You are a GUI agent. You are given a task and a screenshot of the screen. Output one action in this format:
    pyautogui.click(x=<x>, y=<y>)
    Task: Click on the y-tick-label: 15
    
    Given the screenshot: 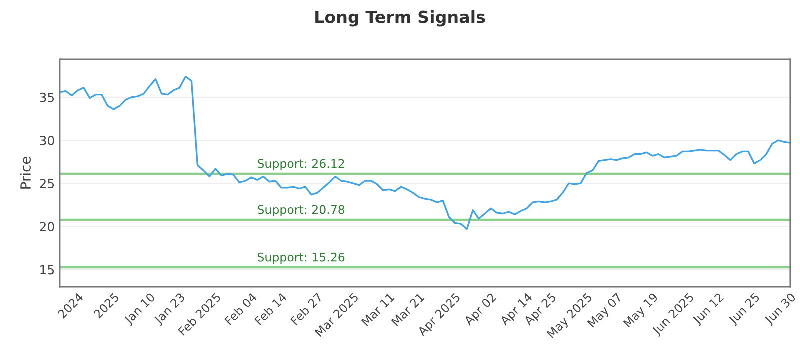 What is the action you would take?
    pyautogui.click(x=47, y=270)
    